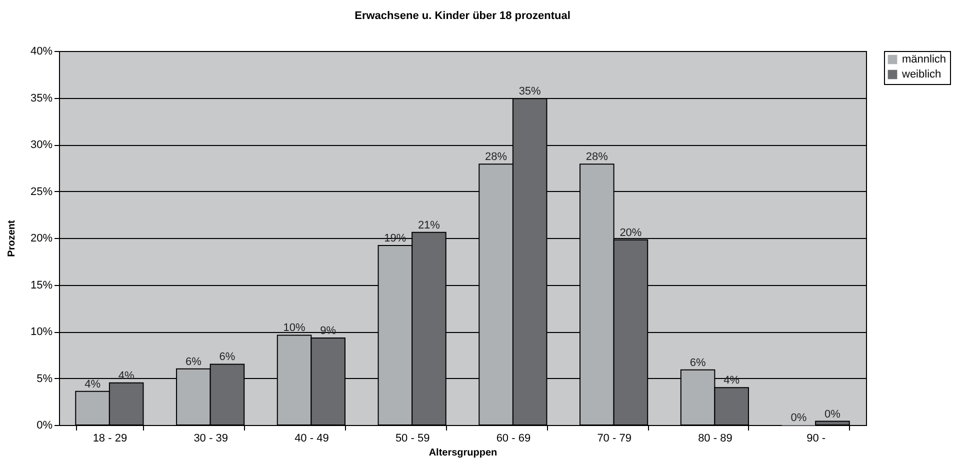  I want to click on y-tick-label: 35%, so click(41, 98).